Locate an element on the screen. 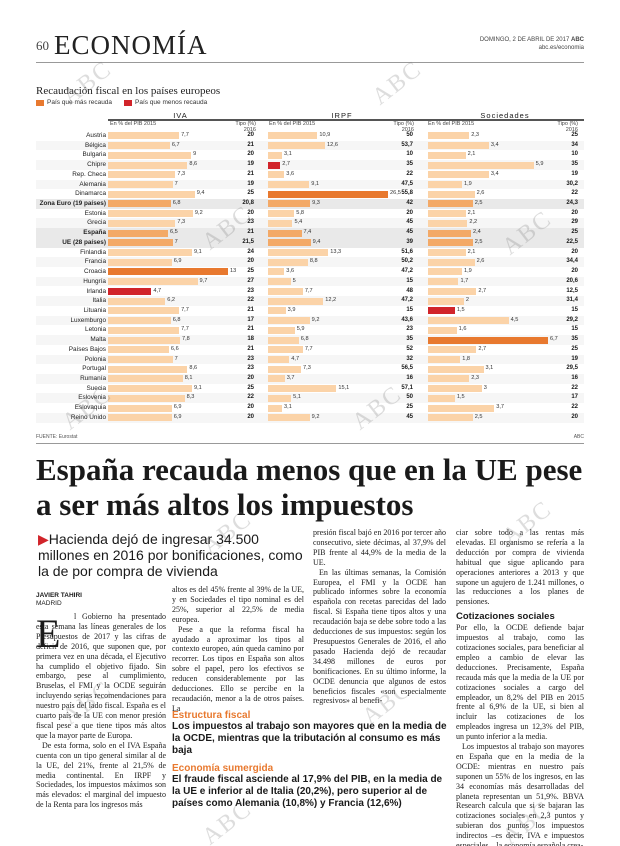 Image resolution: width=620 pixels, height=846 pixels. irpf-tipo: 42 is located at coordinates (409, 203).